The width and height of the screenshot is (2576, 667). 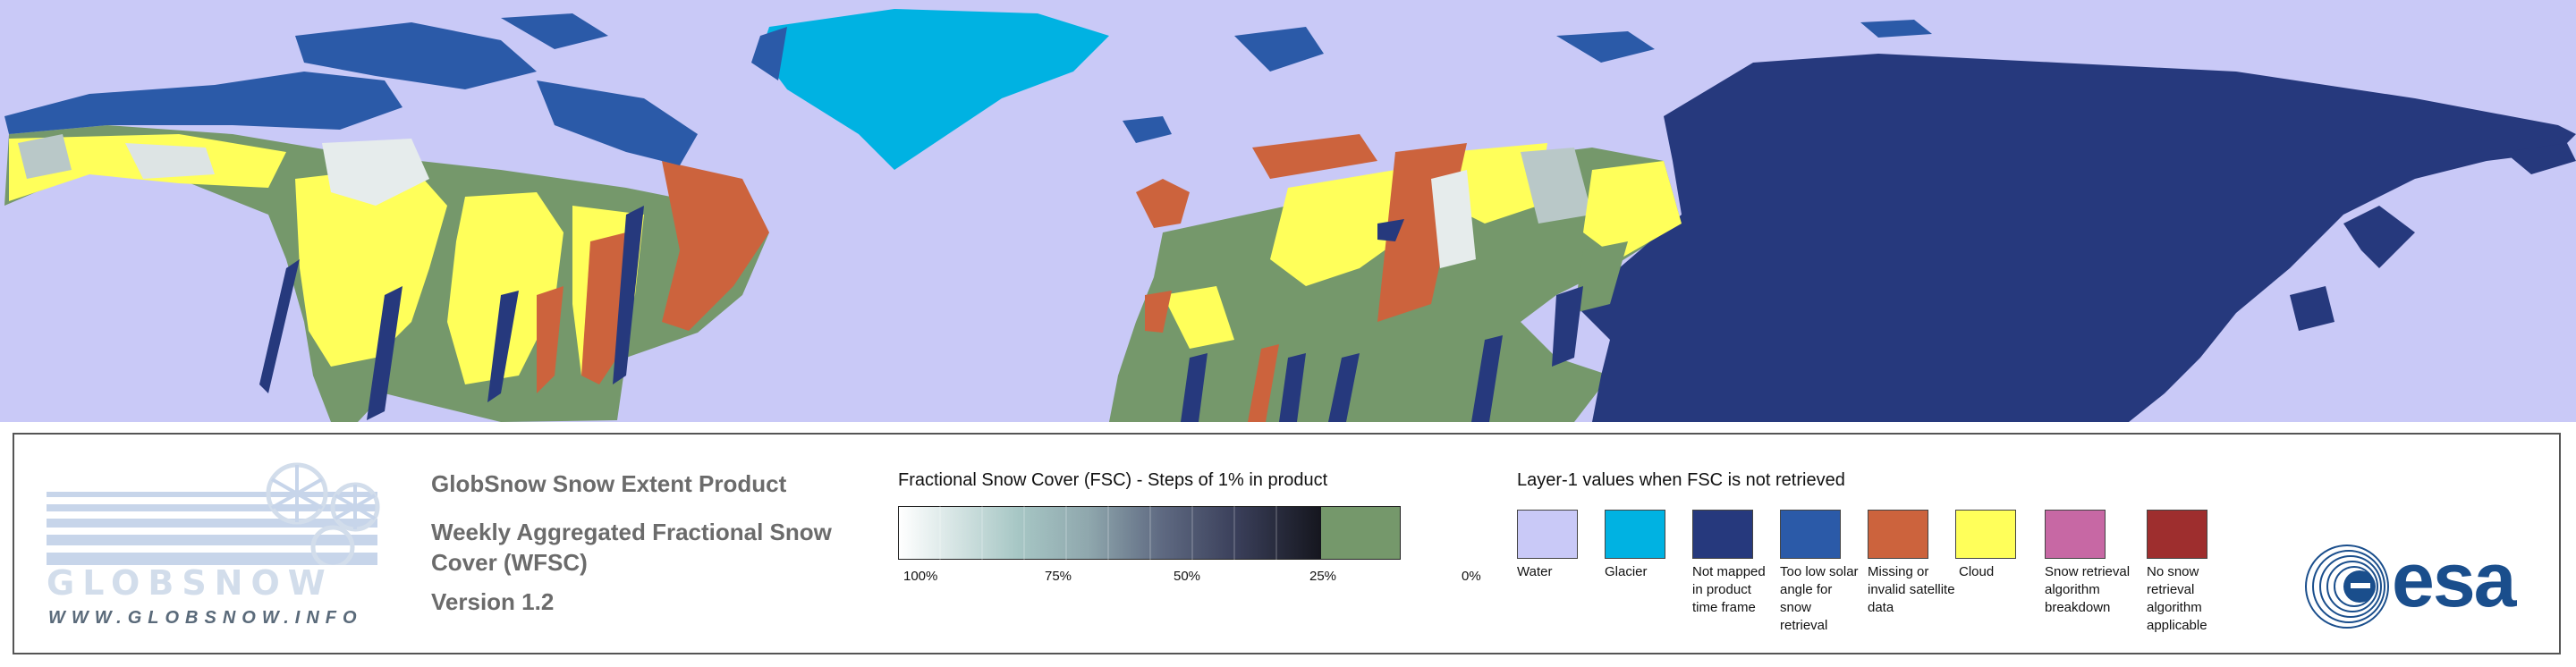 What do you see at coordinates (2454, 580) in the screenshot?
I see `esa-wordmark: esa` at bounding box center [2454, 580].